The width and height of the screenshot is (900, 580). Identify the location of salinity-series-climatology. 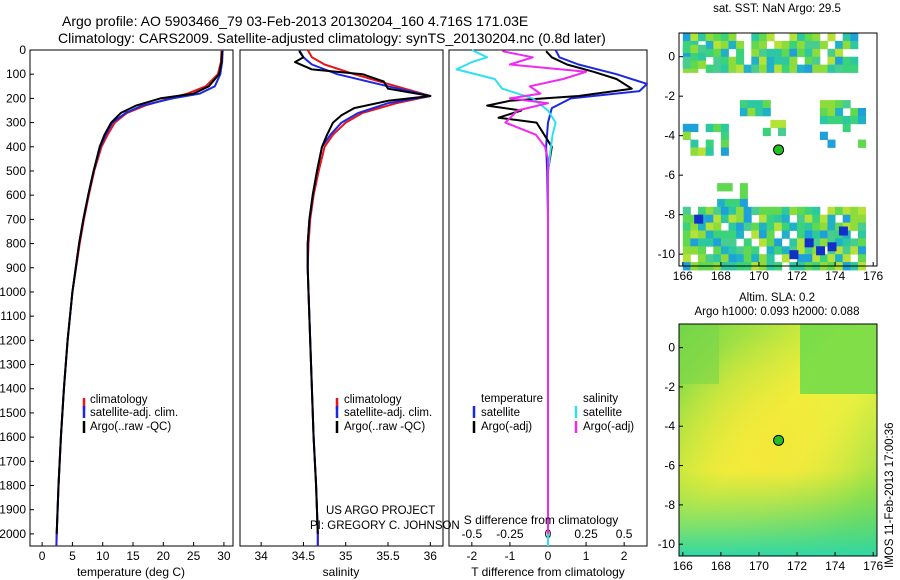
(369, 297).